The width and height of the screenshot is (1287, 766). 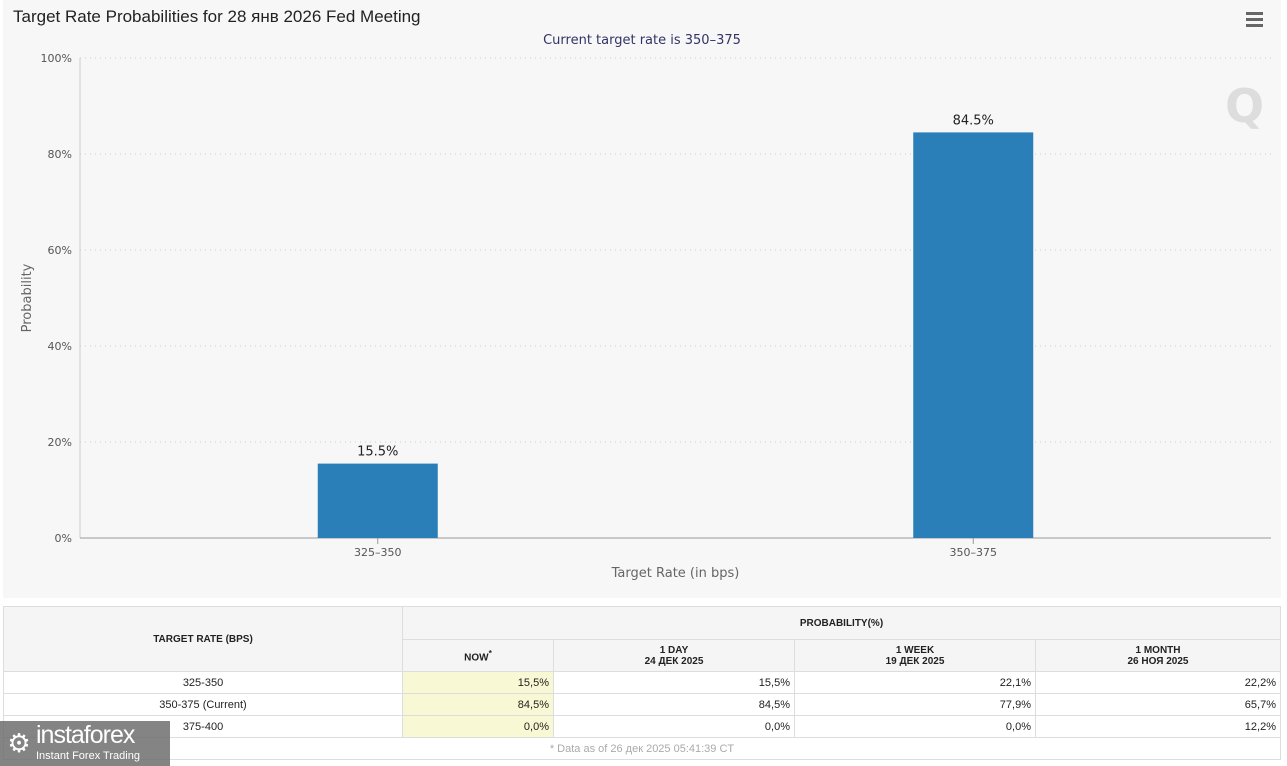 What do you see at coordinates (915, 655) in the screenshot?
I see `header-1-week: 1 WEEK 19 ДЕК 2025` at bounding box center [915, 655].